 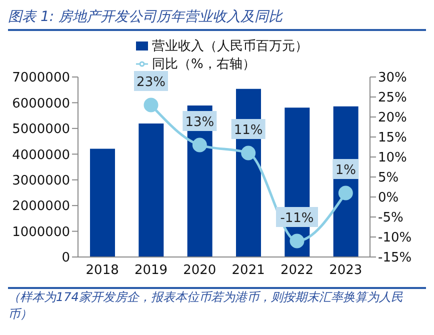 What do you see at coordinates (392, 118) in the screenshot?
I see `y2-tick-label: 20%` at bounding box center [392, 118].